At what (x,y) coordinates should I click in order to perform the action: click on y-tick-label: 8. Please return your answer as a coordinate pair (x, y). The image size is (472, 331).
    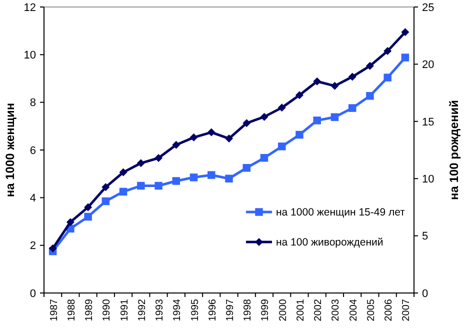
    Looking at the image, I should click on (33, 103).